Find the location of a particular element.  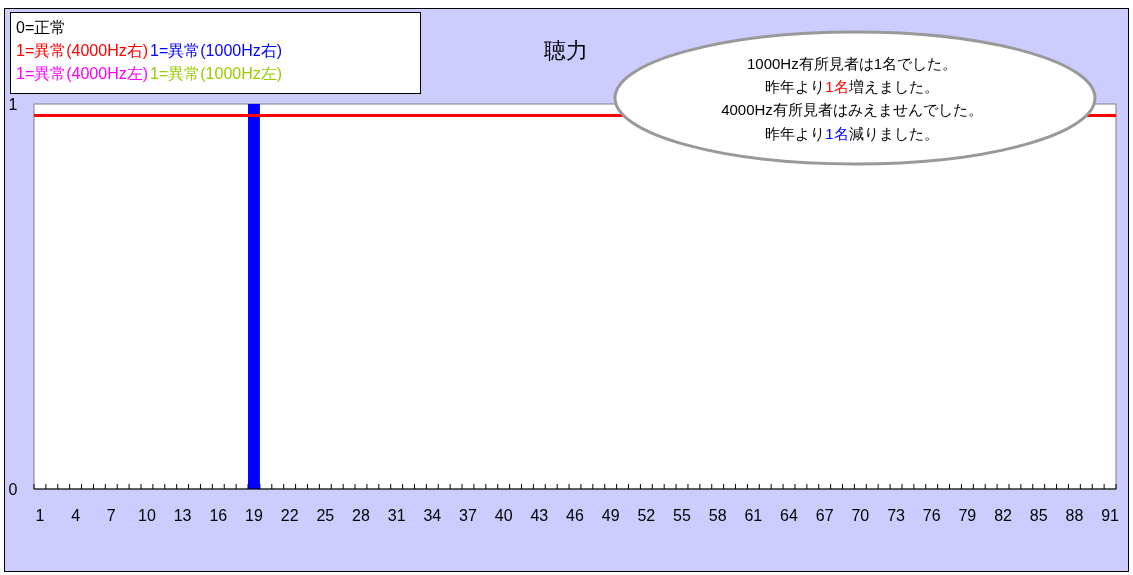

annotation: 4000Hz有所見者はみえませんでした。 is located at coordinates (852, 110).